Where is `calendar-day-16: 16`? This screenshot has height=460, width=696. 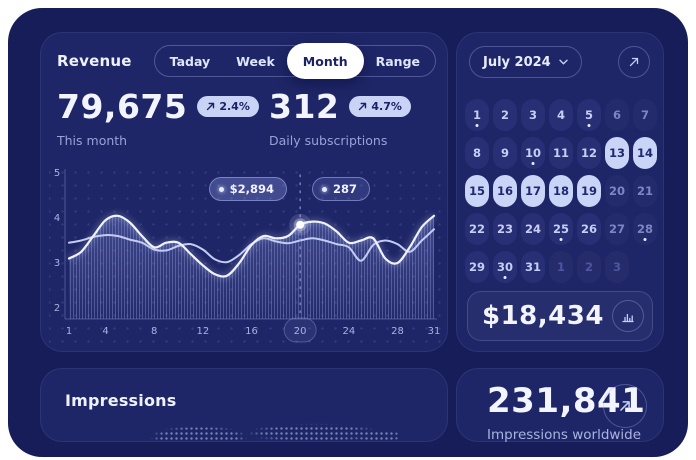 calendar-day-16: 16 is located at coordinates (505, 191).